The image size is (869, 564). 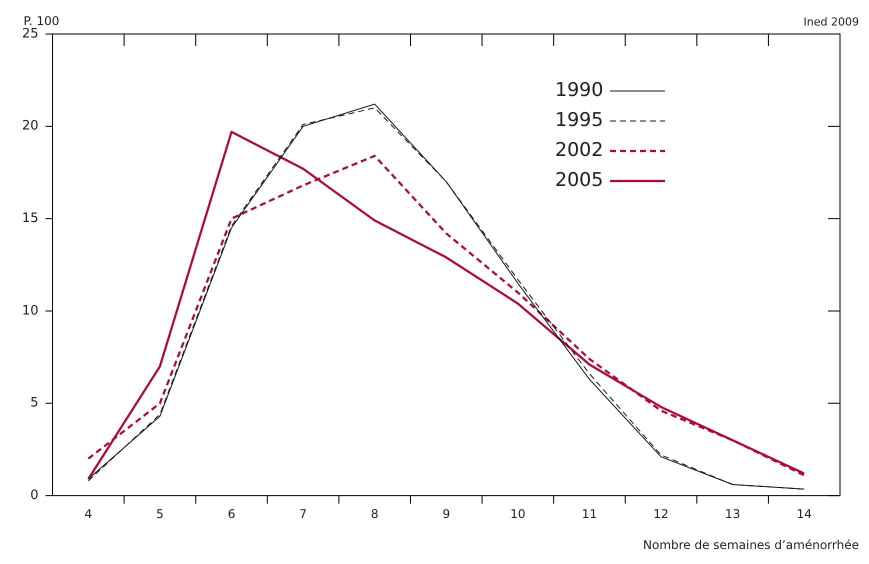 What do you see at coordinates (30, 126) in the screenshot?
I see `y-tick-label: 20` at bounding box center [30, 126].